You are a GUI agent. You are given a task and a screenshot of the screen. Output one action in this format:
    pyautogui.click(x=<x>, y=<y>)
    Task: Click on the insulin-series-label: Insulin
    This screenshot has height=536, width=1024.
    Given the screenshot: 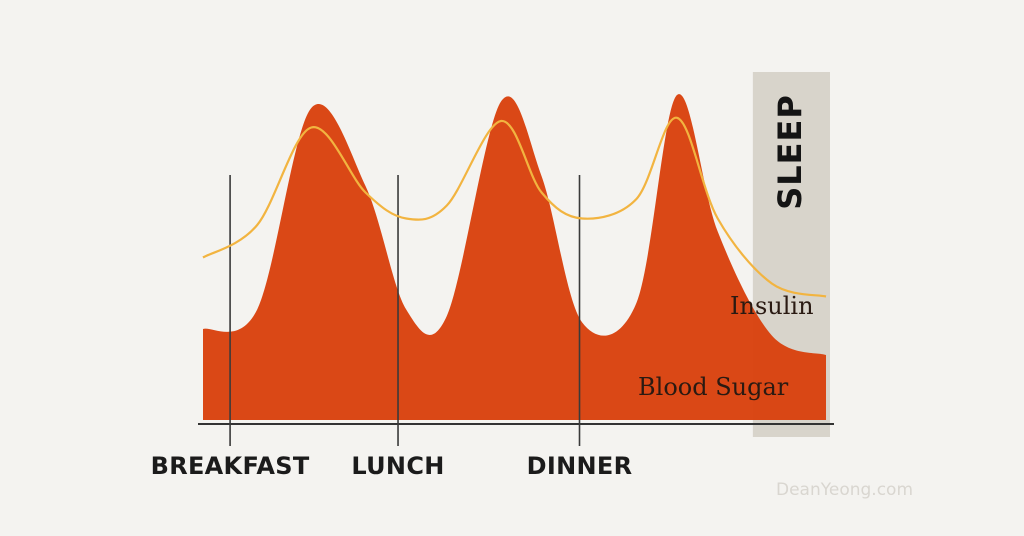 What is the action you would take?
    pyautogui.click(x=772, y=306)
    